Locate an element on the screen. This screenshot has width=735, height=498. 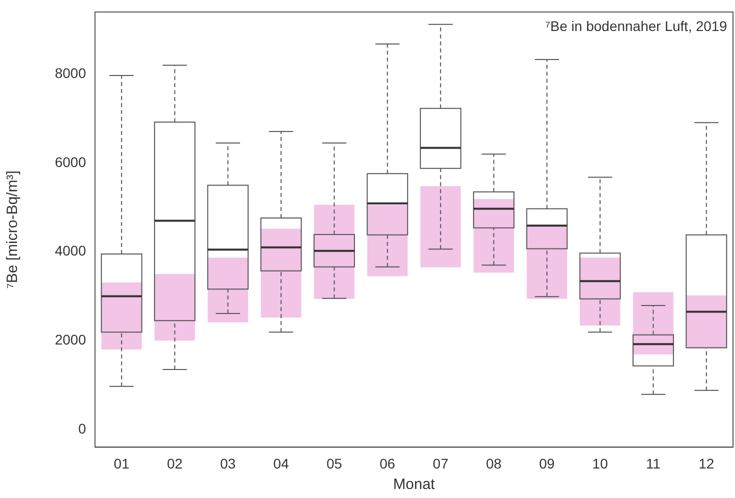
x-axis-title: Monat is located at coordinates (414, 485).